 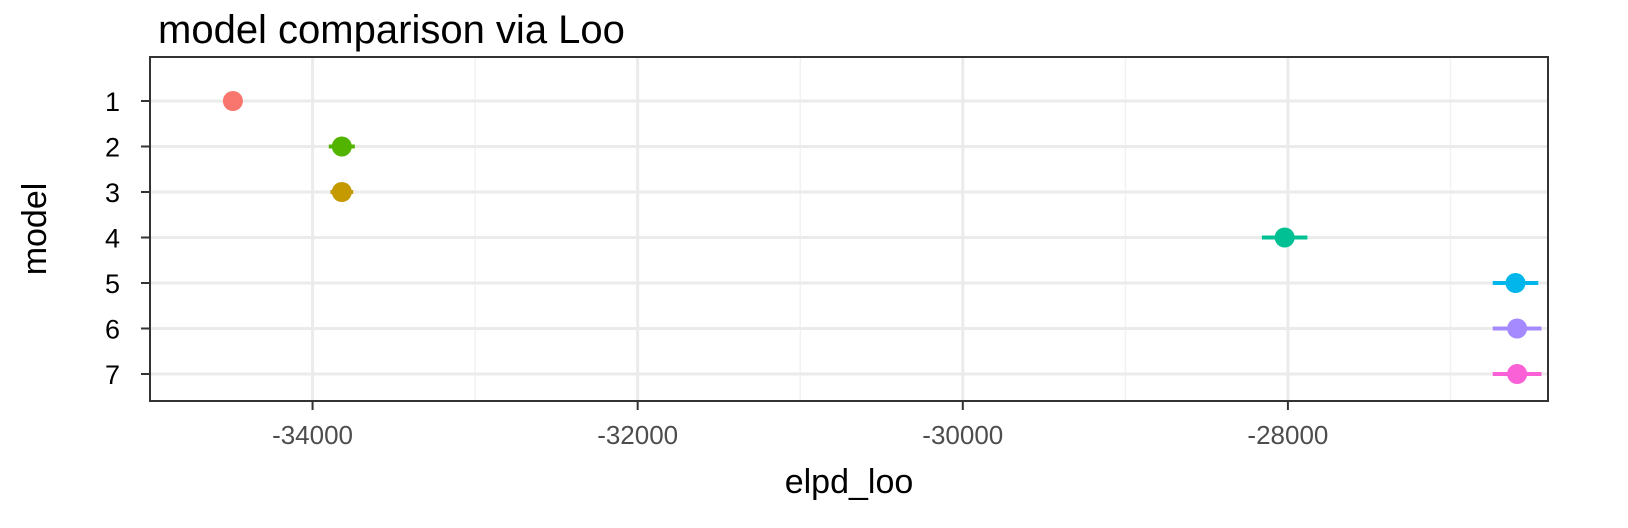 What do you see at coordinates (112, 148) in the screenshot?
I see `y-tick-label: 2` at bounding box center [112, 148].